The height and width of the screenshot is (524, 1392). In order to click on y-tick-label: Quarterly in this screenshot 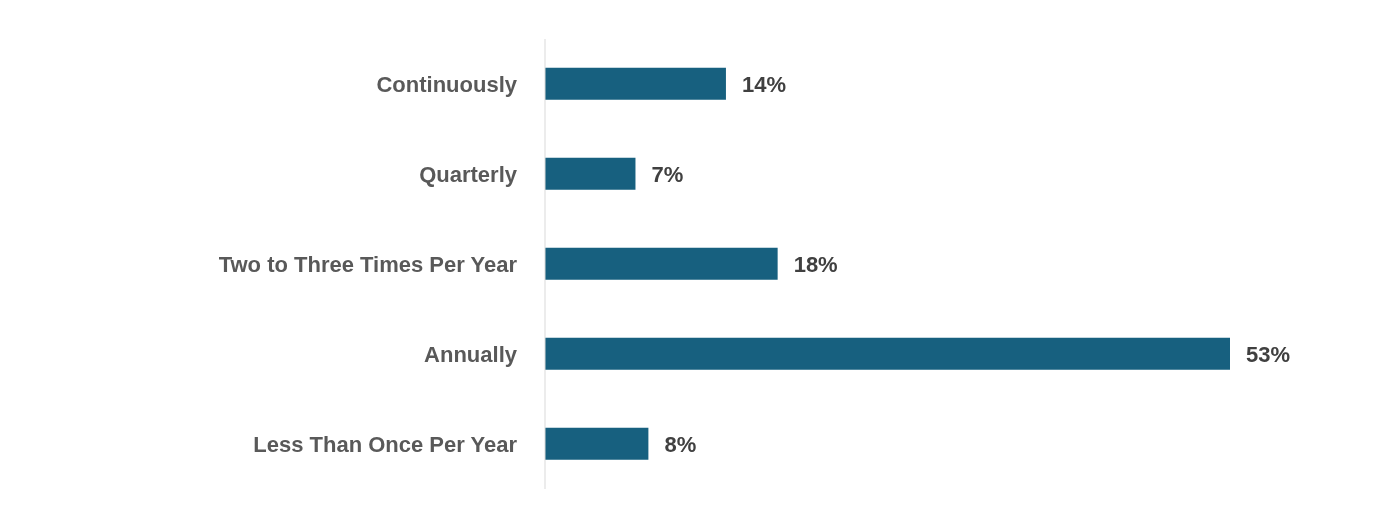, I will do `click(468, 174)`.